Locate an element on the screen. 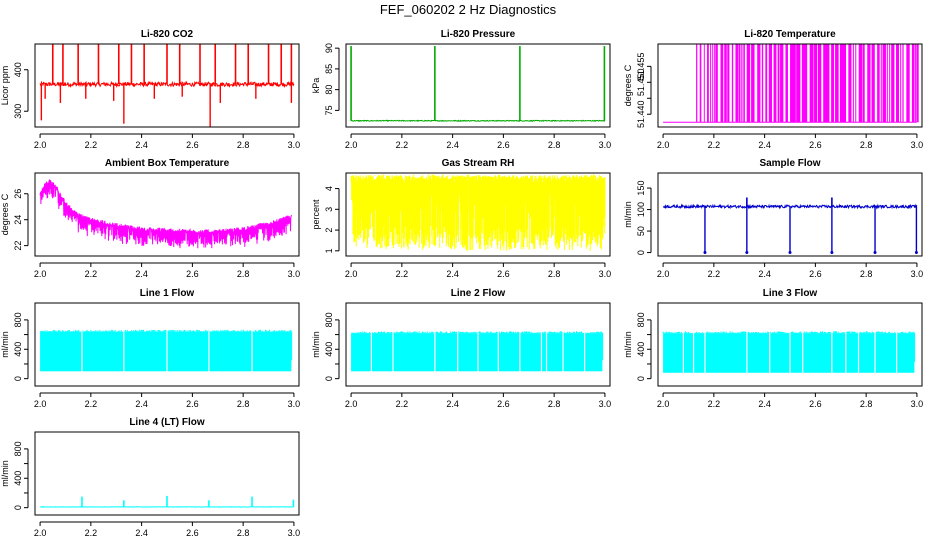 The width and height of the screenshot is (936, 545). y-axis-label: Licor ppm is located at coordinates (5, 86).